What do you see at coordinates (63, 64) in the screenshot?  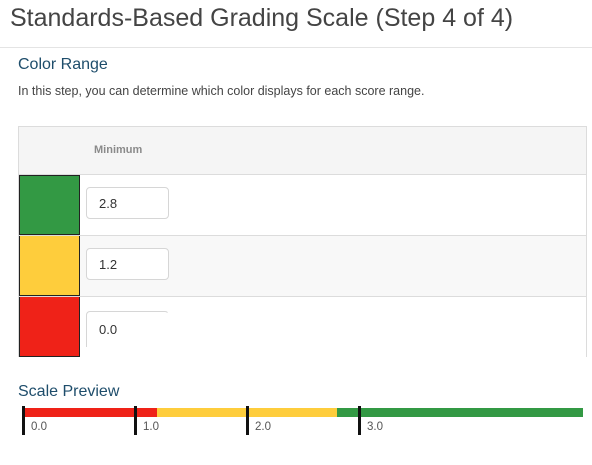 I see `color-range-heading: Color Range` at bounding box center [63, 64].